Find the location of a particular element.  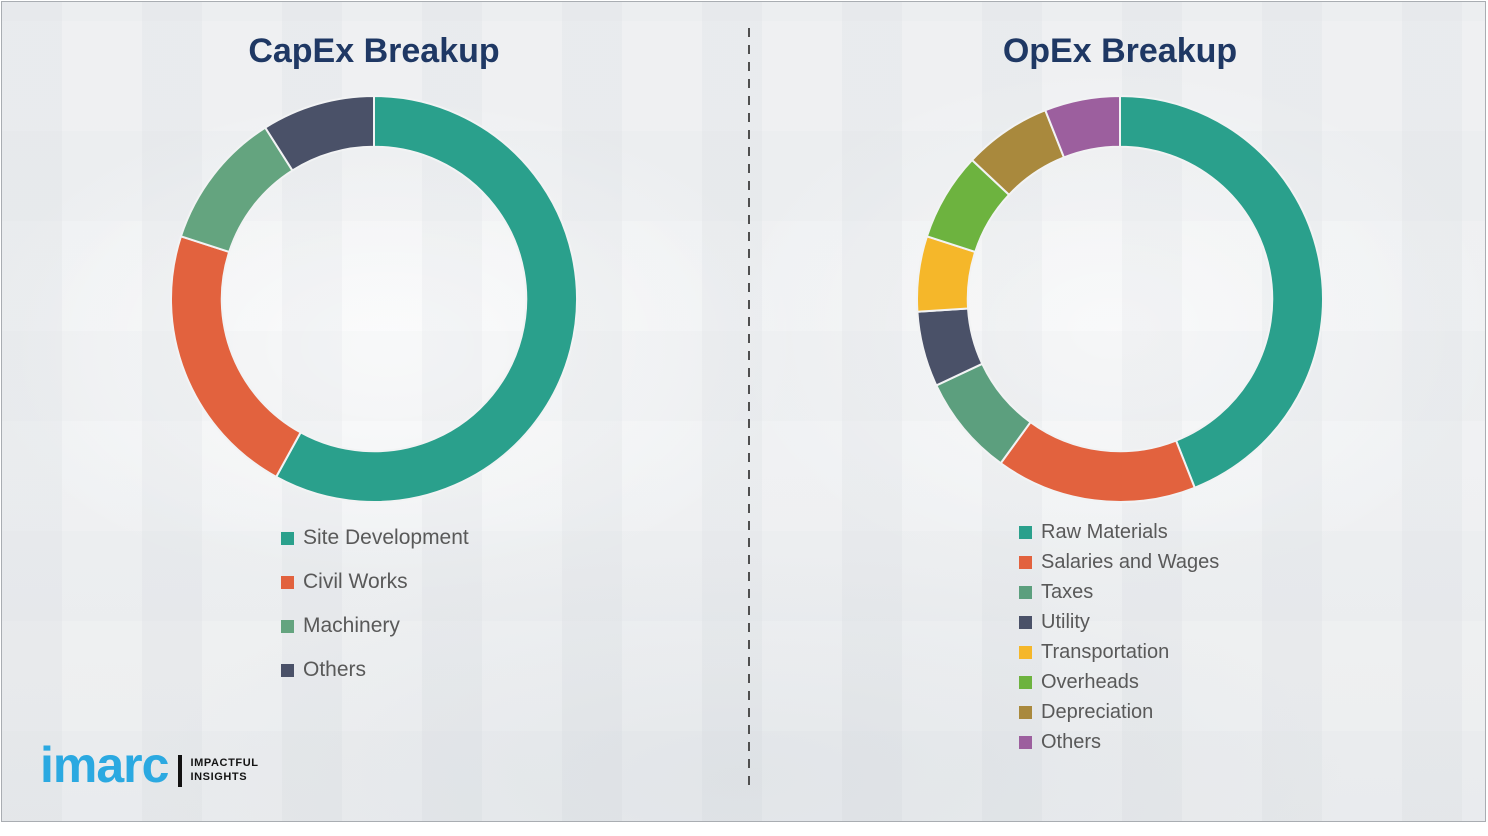

opex-donut-chart is located at coordinates (1120, 299).